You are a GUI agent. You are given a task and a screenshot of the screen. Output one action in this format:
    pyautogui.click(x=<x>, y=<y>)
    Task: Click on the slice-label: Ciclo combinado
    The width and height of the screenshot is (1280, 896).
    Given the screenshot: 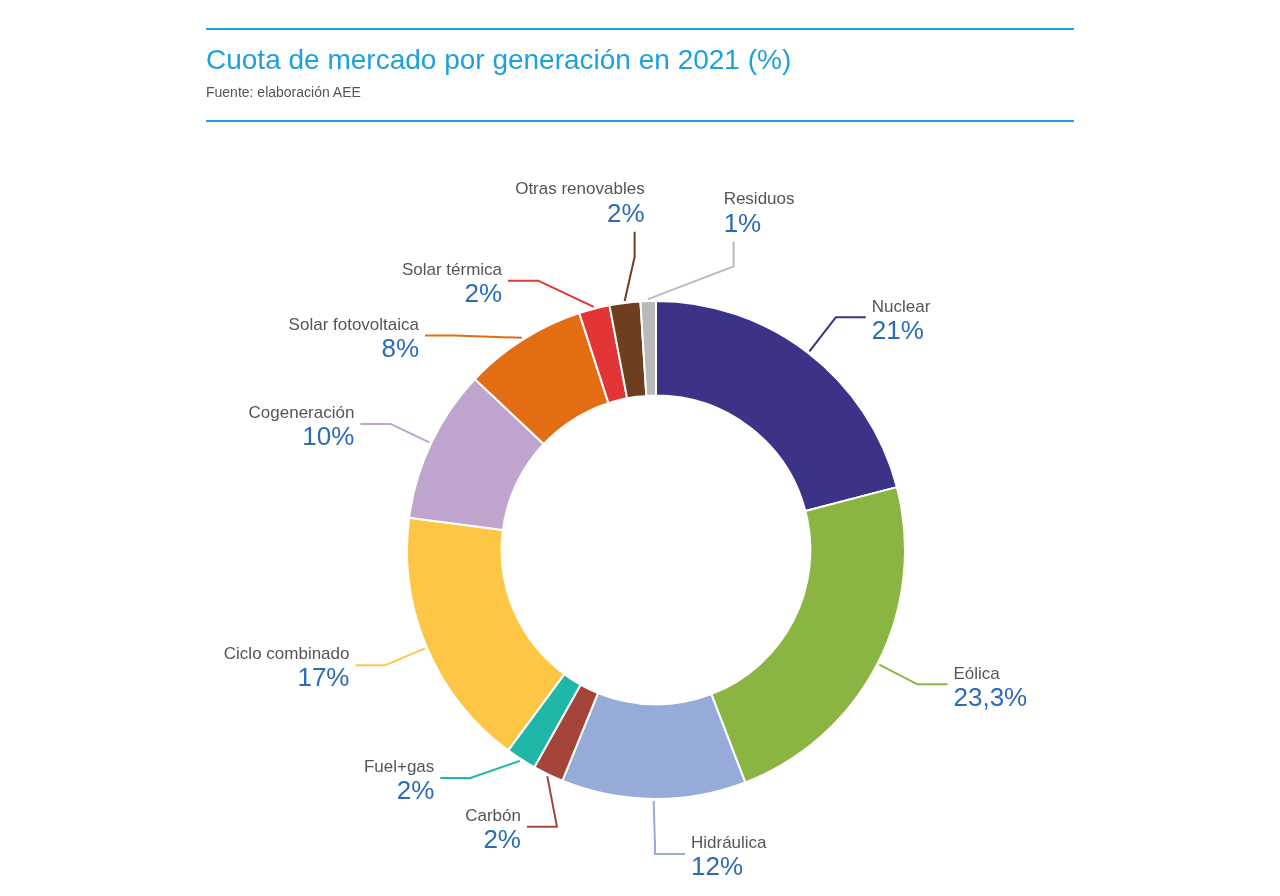 What is the action you would take?
    pyautogui.click(x=286, y=654)
    